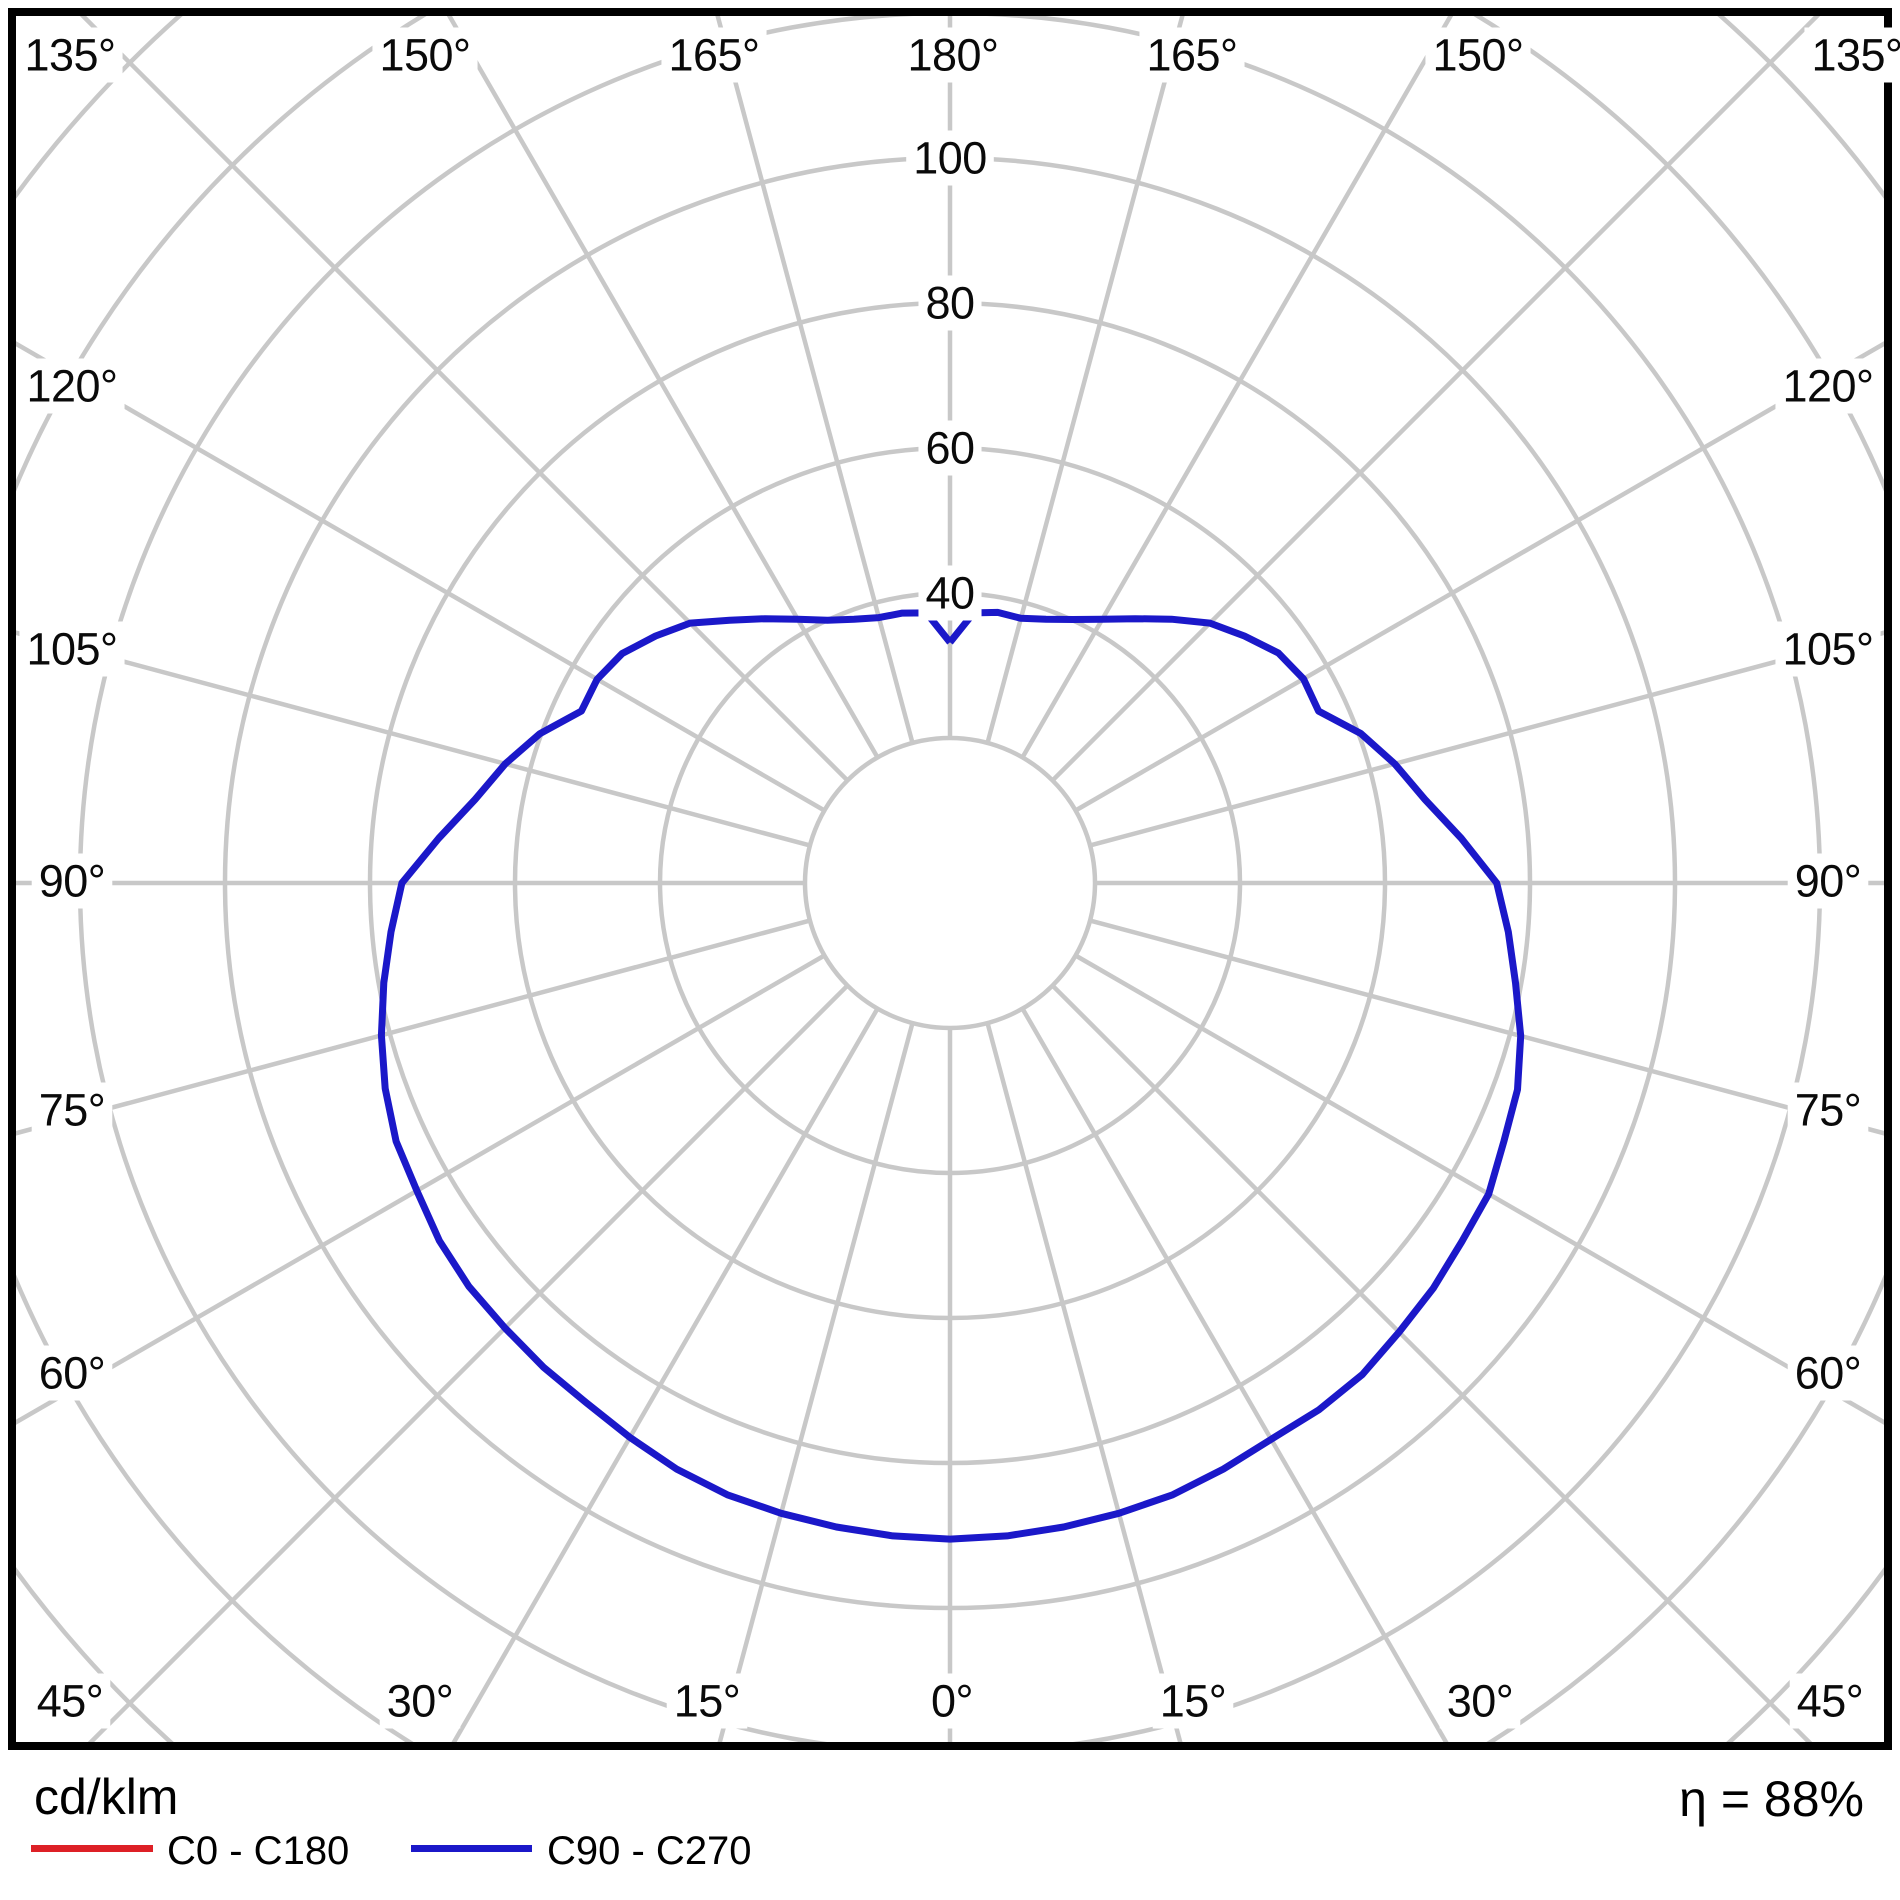  I want to click on legend-line-c90-c270, so click(471, 1848).